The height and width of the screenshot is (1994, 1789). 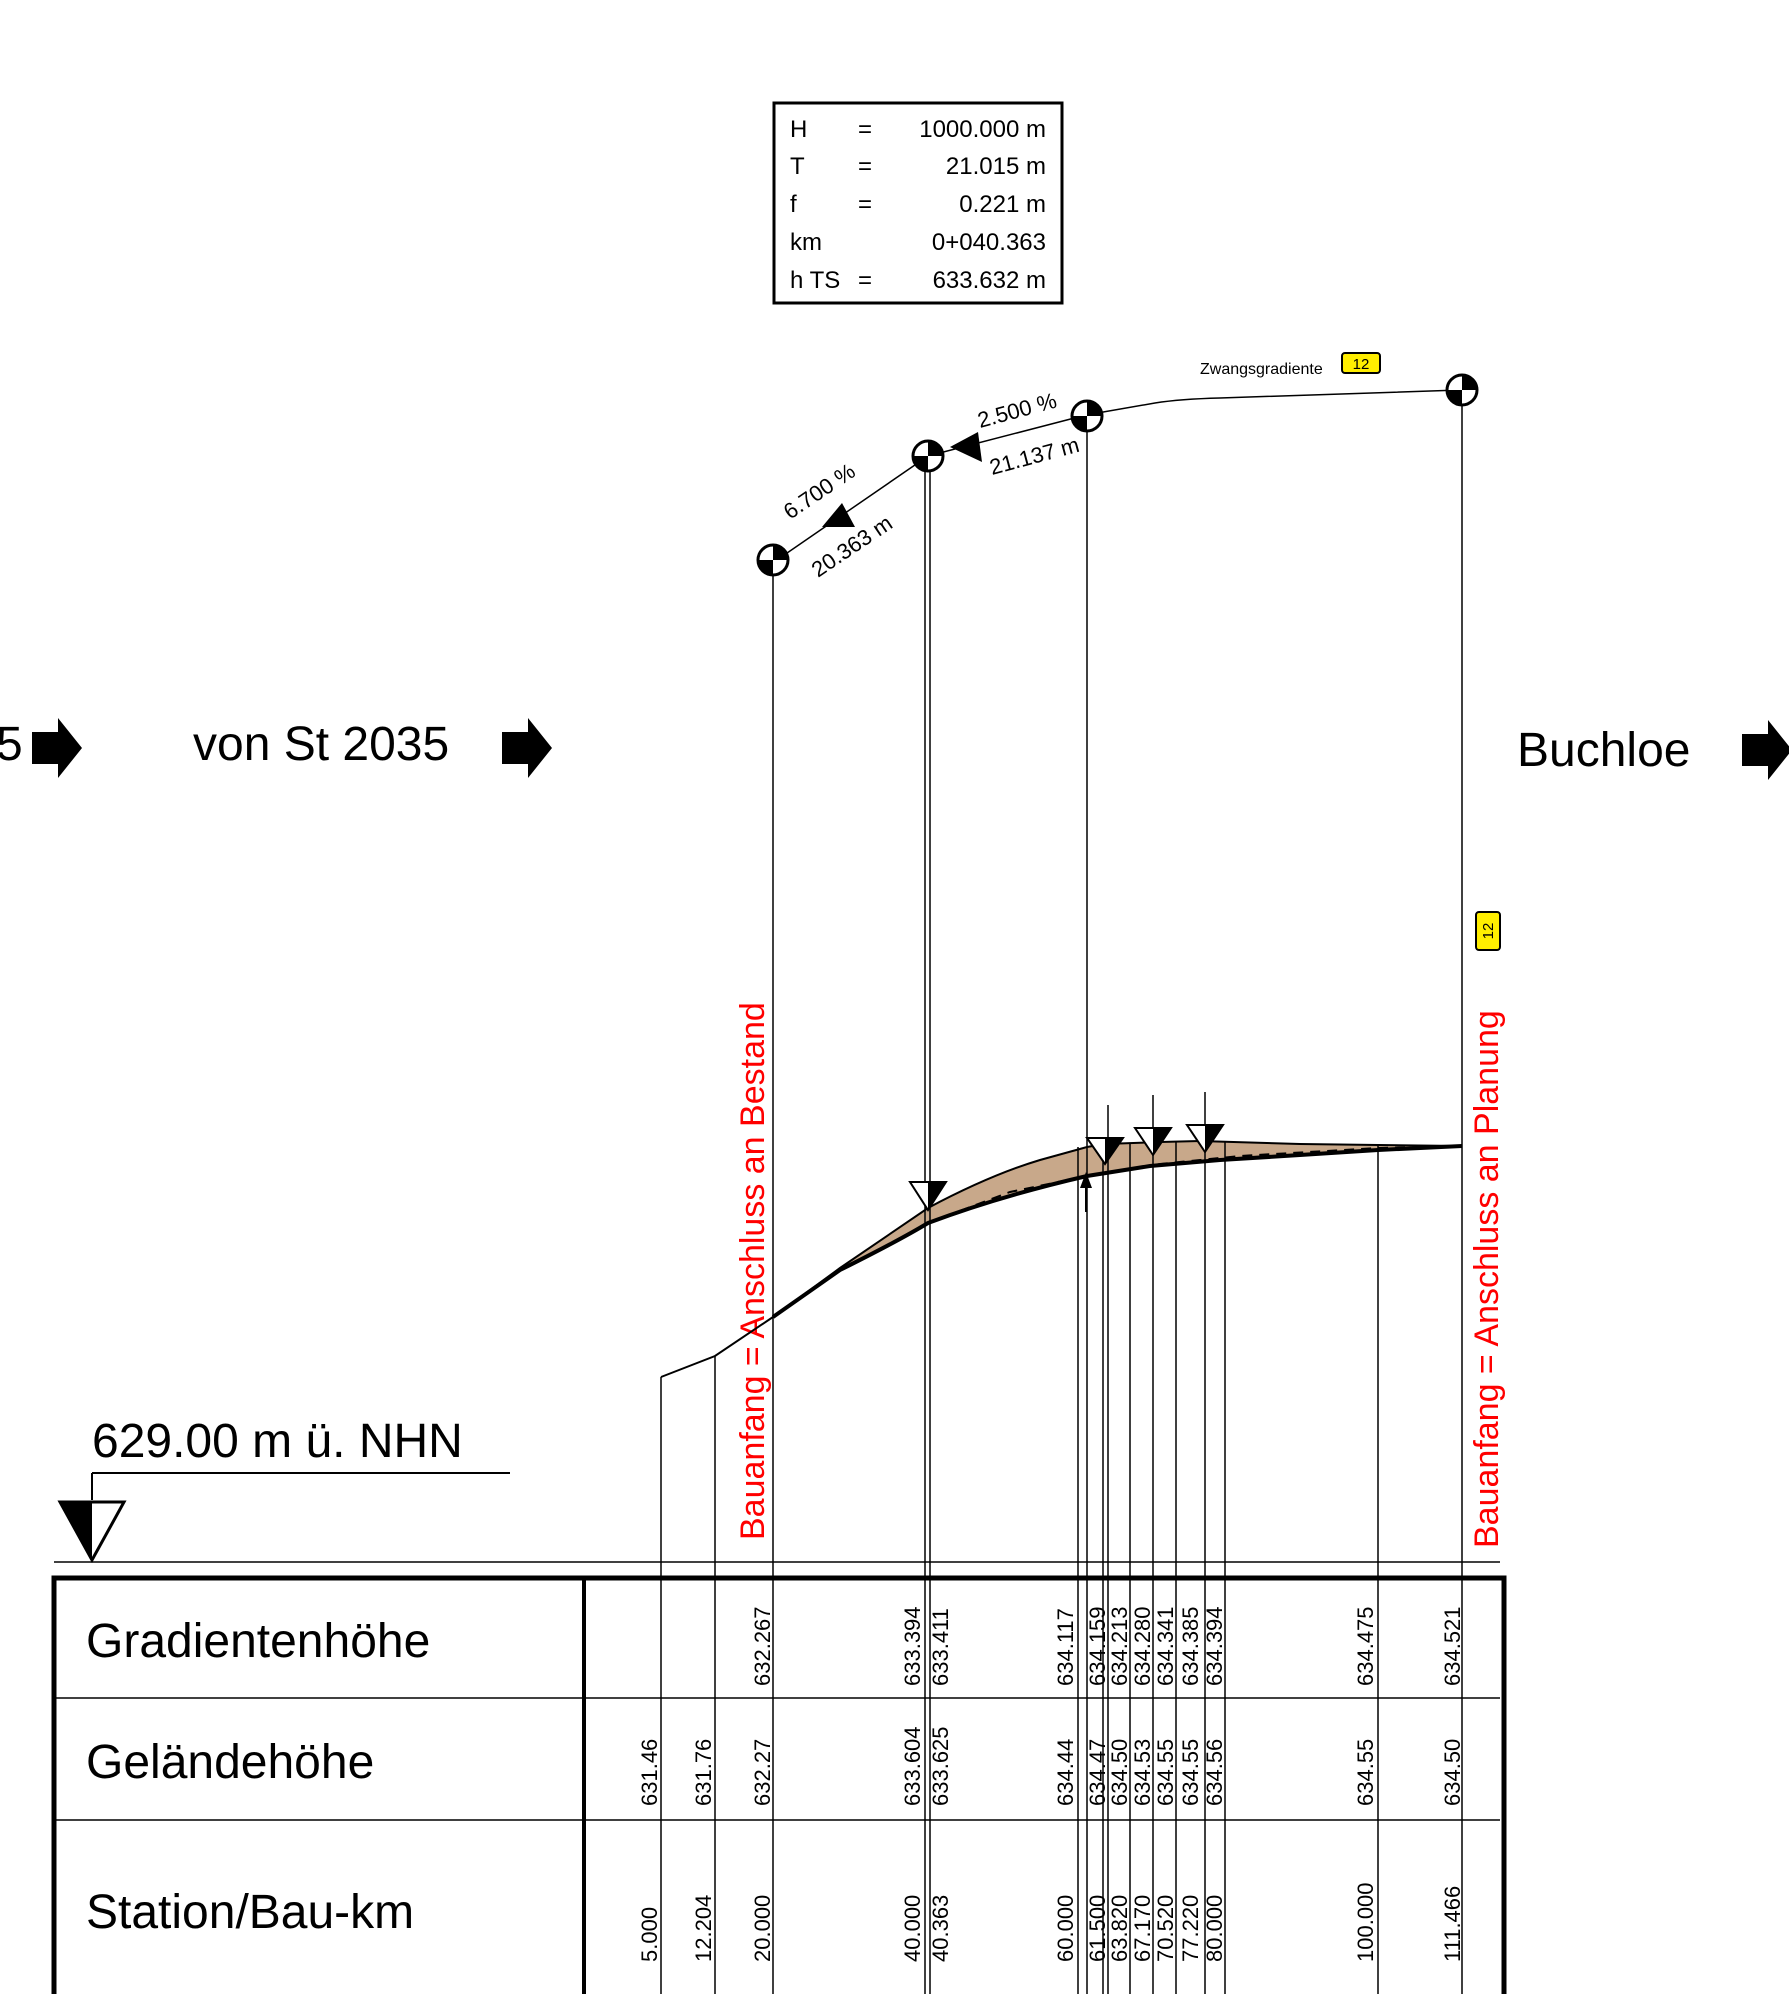 I want to click on terrain-height-value: 634.44, so click(x=1065, y=1772).